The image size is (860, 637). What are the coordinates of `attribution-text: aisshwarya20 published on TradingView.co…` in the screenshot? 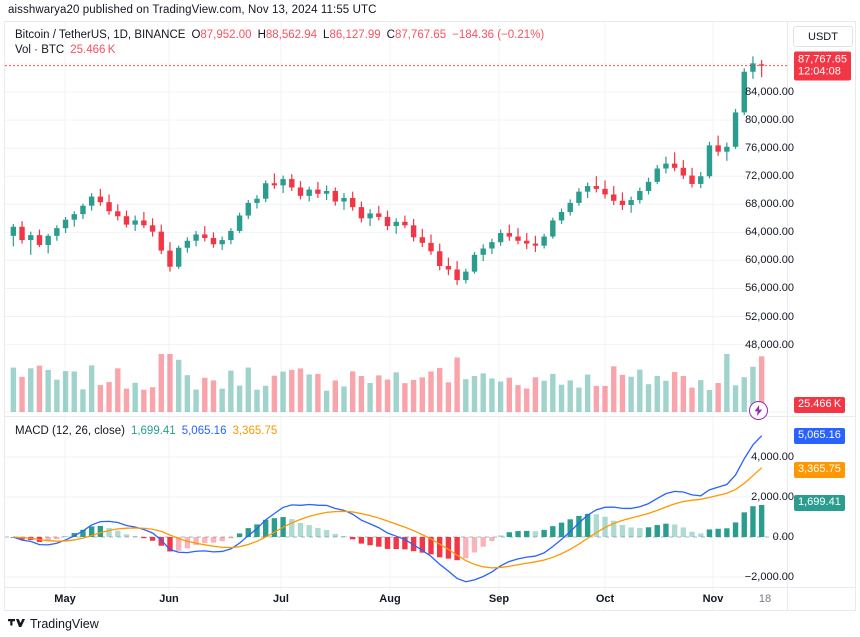 It's located at (192, 10).